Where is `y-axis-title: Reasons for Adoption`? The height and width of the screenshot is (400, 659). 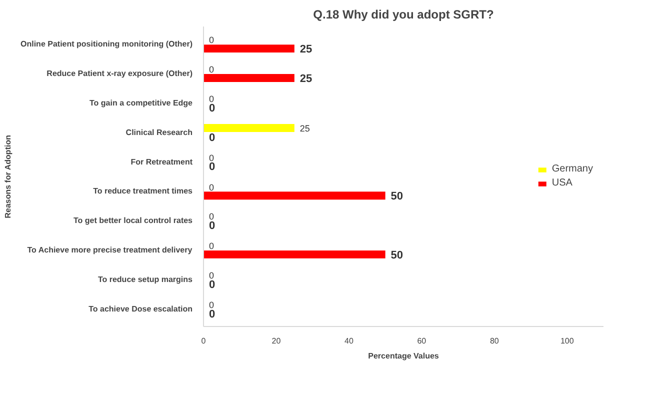
y-axis-title: Reasons for Adoption is located at coordinates (8, 176).